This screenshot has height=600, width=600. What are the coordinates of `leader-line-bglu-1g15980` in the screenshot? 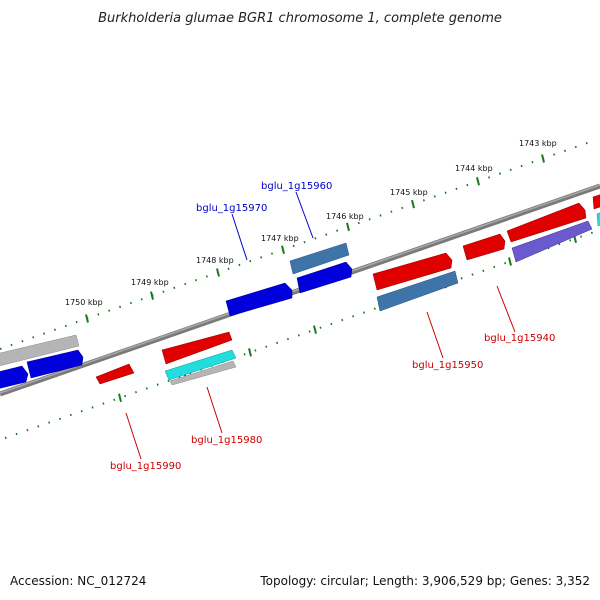 It's located at (214, 410).